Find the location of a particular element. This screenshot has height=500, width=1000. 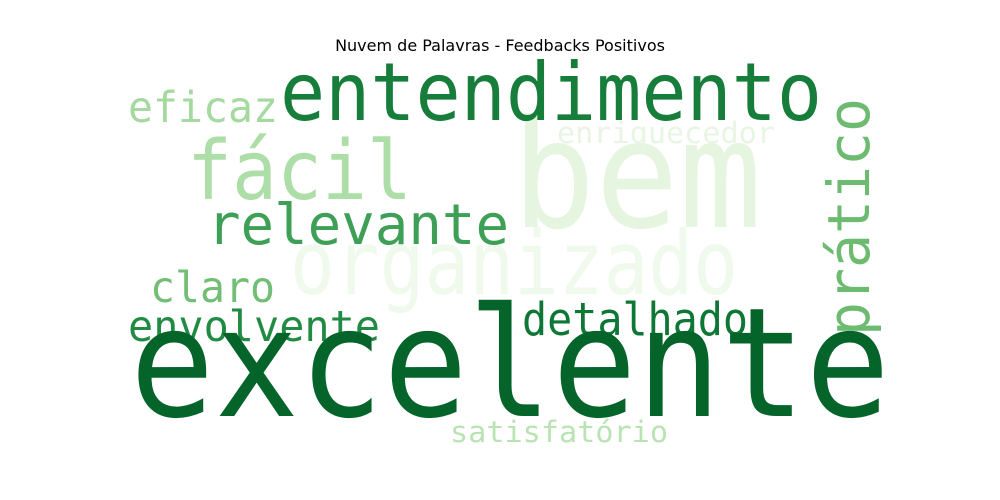

chart-title: Nuvem de Palavras - Feedbacks Positivos is located at coordinates (500, 45).